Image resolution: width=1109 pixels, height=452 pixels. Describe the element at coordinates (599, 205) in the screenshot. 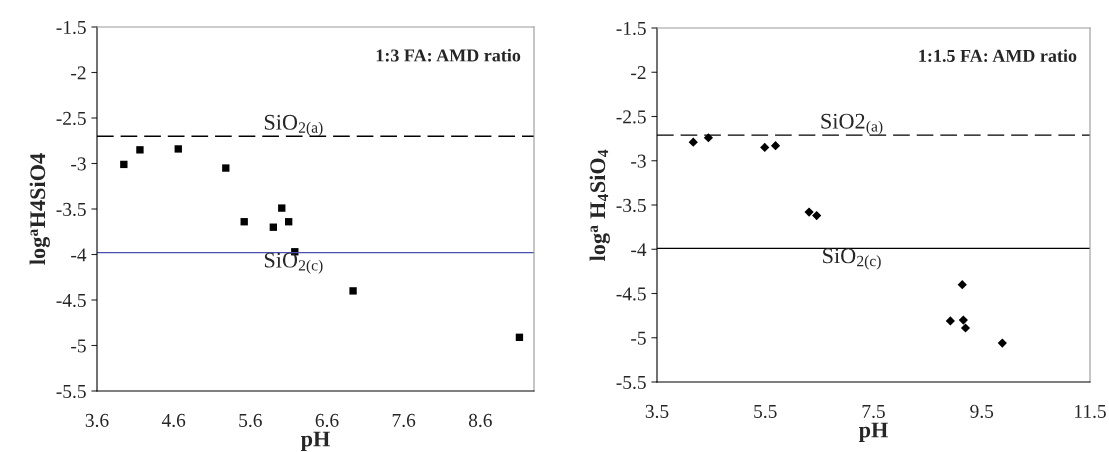

I see `y-axis-title: log$^{a}$ H$_{4}$SiO$_{4}$` at that location.